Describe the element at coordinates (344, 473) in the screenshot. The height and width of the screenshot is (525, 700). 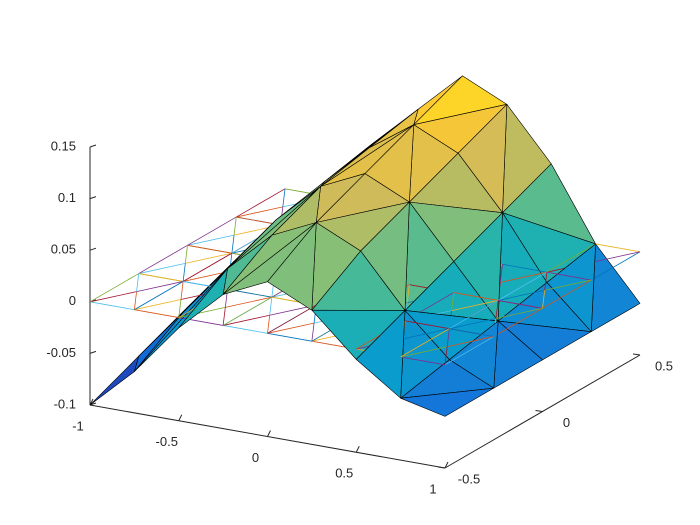
I see `x-tick-label: 0.5` at that location.